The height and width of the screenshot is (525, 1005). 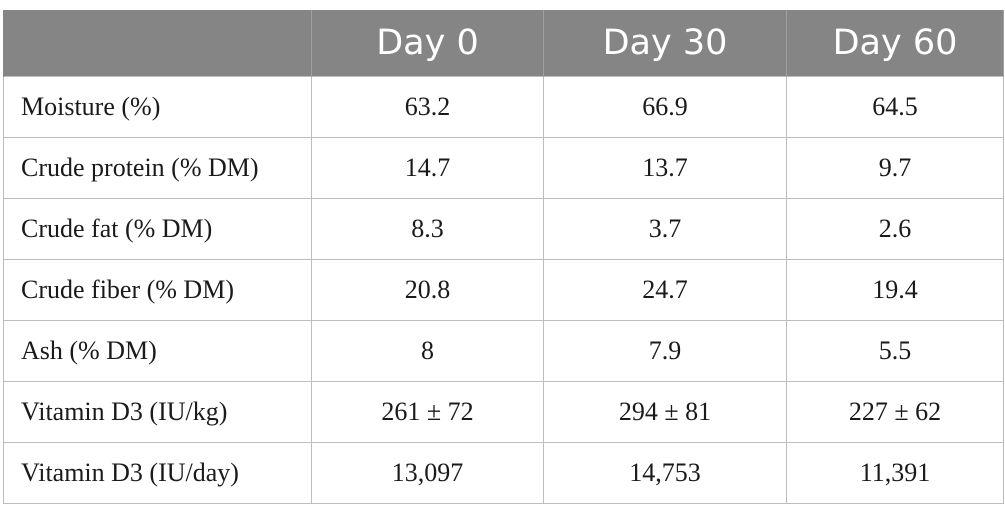 I want to click on header-cell-day-0: Day 0, so click(x=427, y=43).